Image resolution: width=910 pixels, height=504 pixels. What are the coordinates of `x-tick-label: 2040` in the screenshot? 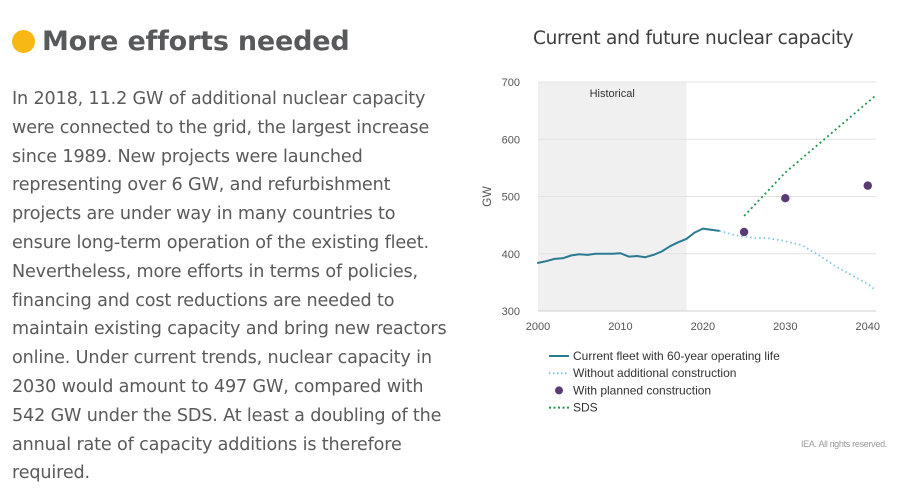 It's located at (868, 327).